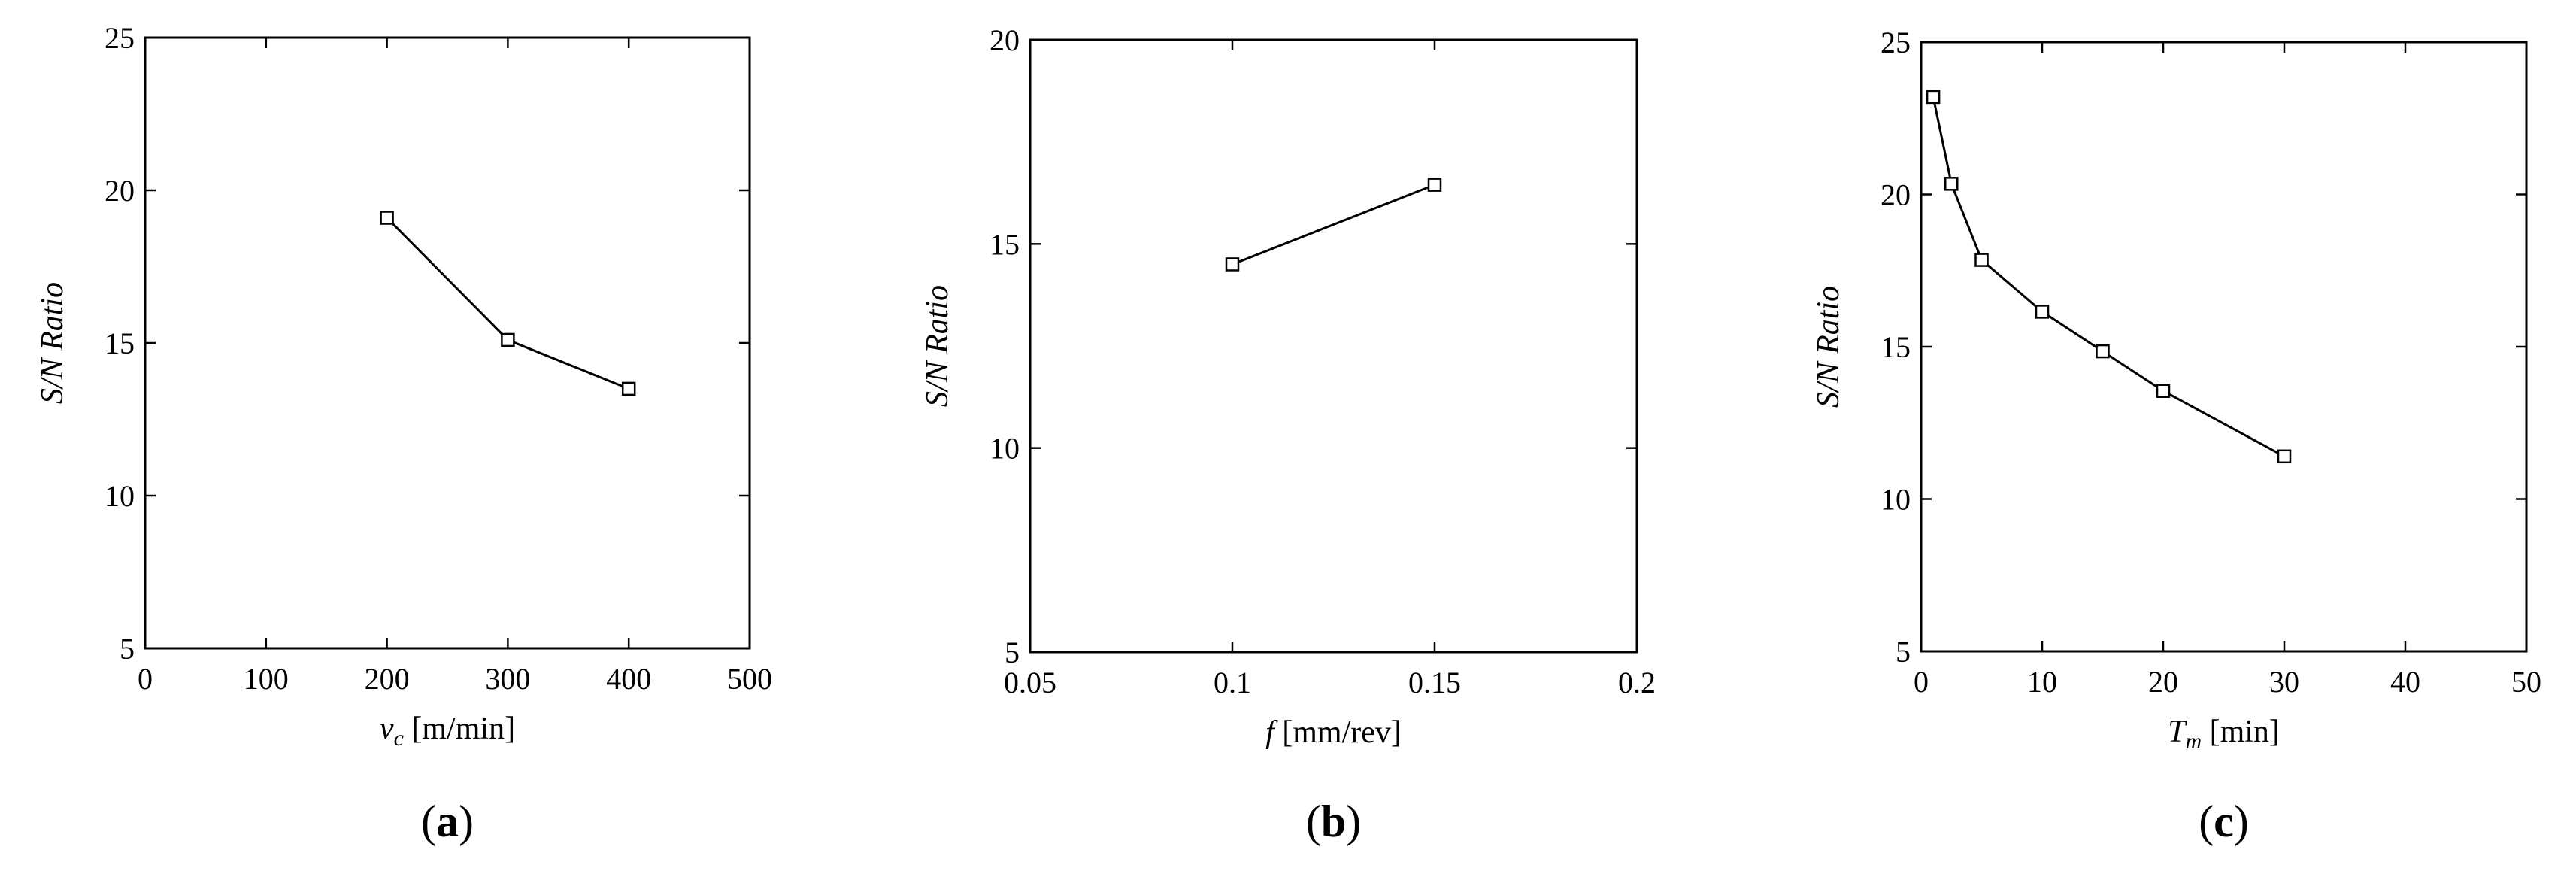 This screenshot has width=2576, height=874. Describe the element at coordinates (2405, 682) in the screenshot. I see `x-tick-label: 40` at that location.